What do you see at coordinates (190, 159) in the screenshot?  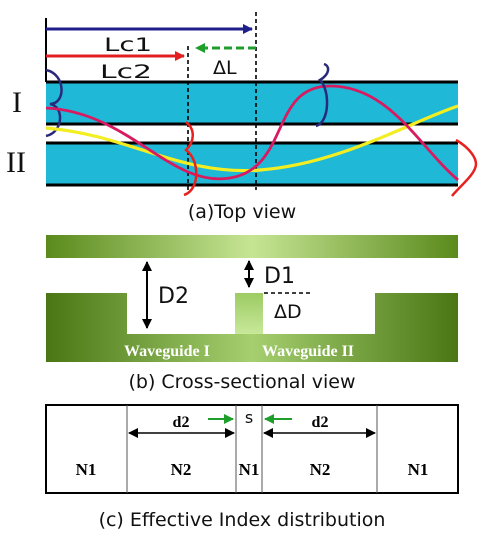 I see `red-mode-profile-mid` at bounding box center [190, 159].